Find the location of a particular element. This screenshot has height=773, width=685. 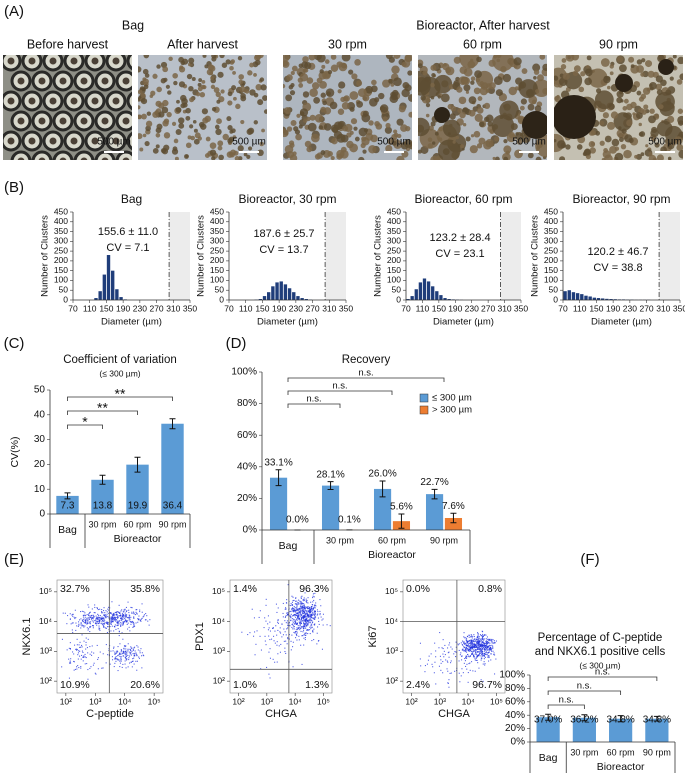

y-tick-label: 400 is located at coordinates (61, 221).